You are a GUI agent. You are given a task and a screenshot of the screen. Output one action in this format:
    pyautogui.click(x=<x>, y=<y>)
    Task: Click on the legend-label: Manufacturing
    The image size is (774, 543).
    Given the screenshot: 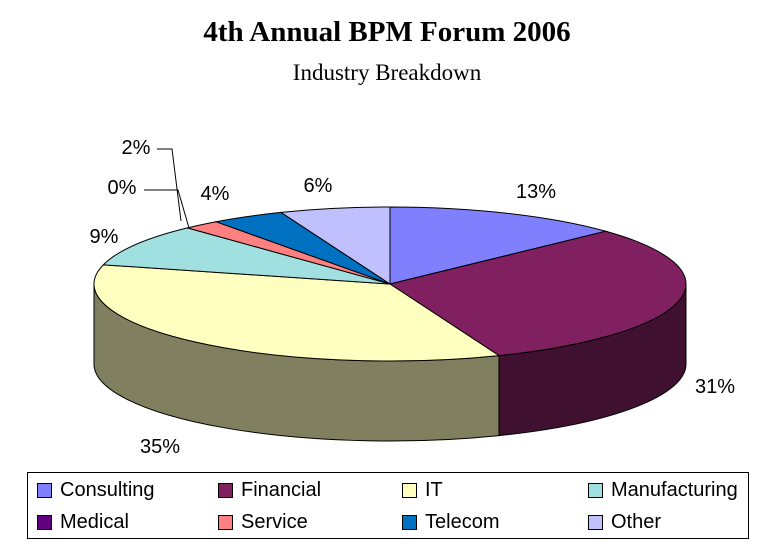 What is the action you would take?
    pyautogui.click(x=674, y=489)
    